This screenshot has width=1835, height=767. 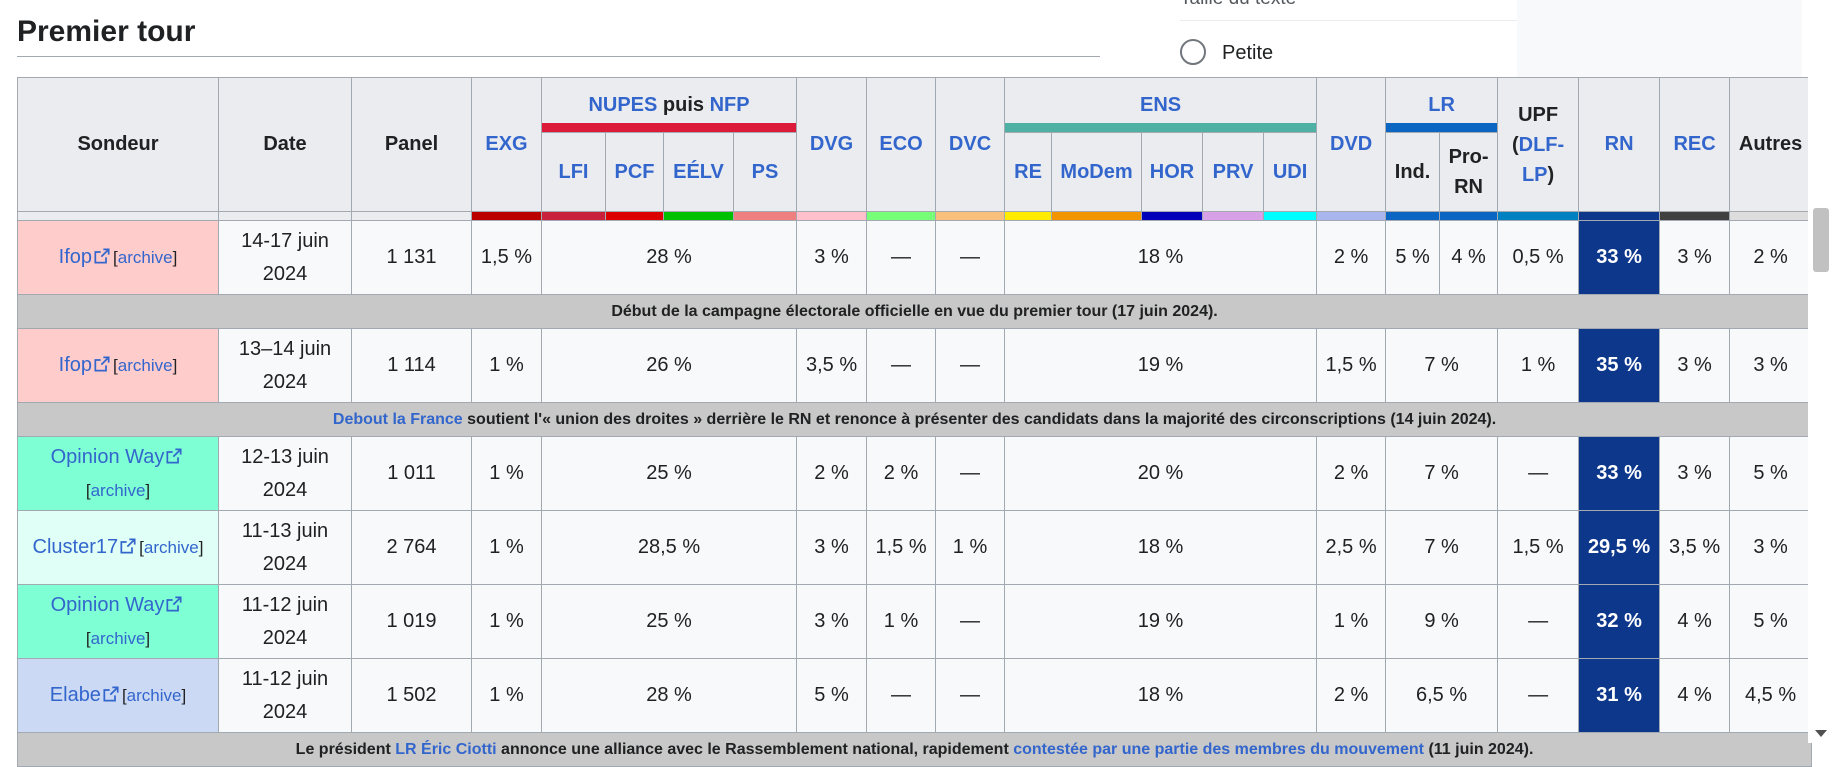 What do you see at coordinates (75, 547) in the screenshot?
I see `pollster-link: Cluster17` at bounding box center [75, 547].